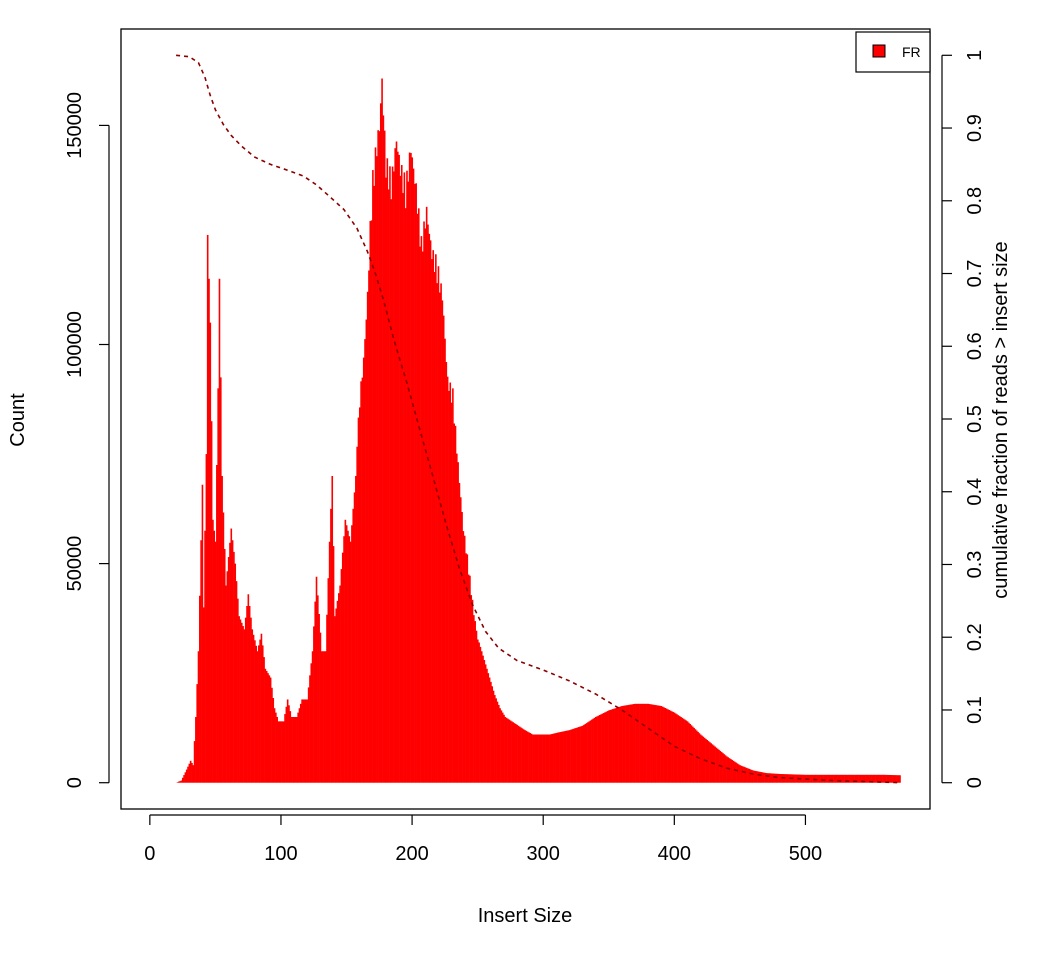 The width and height of the screenshot is (1050, 960). I want to click on x-axis: 0 100 200 300 400 500, so click(483, 839).